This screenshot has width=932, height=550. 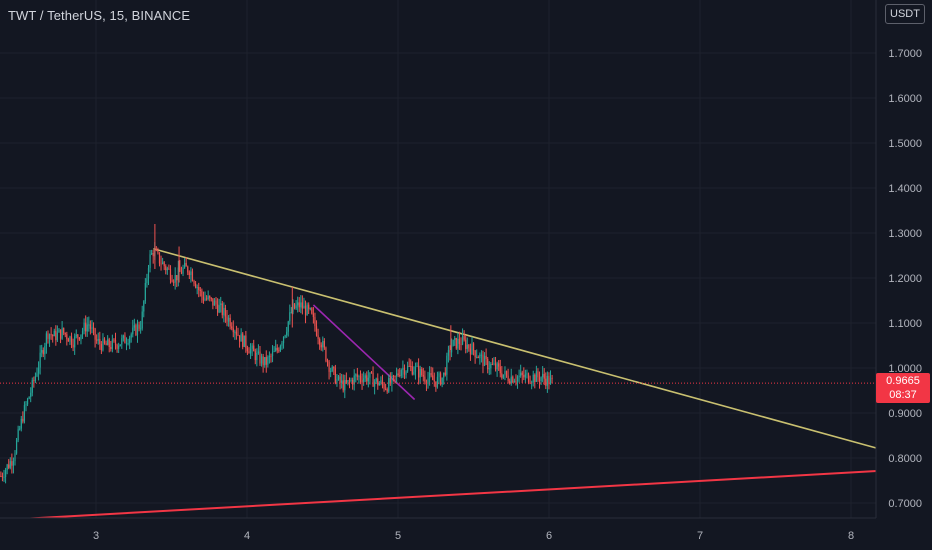 What do you see at coordinates (700, 536) in the screenshot?
I see `x-tick-label: 7` at bounding box center [700, 536].